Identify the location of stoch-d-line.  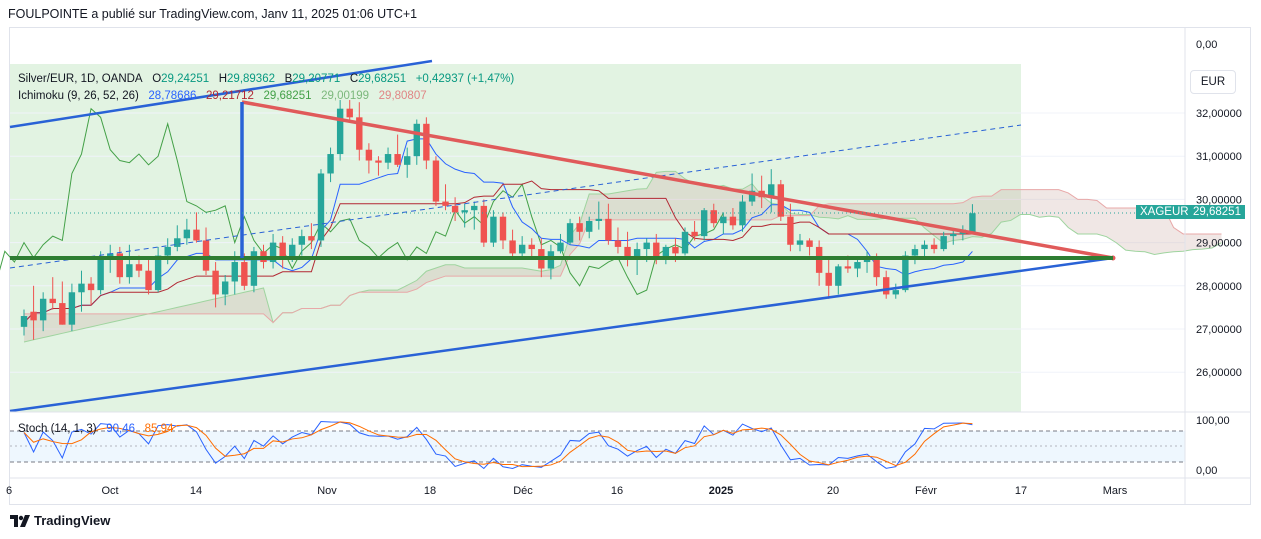
(498, 444).